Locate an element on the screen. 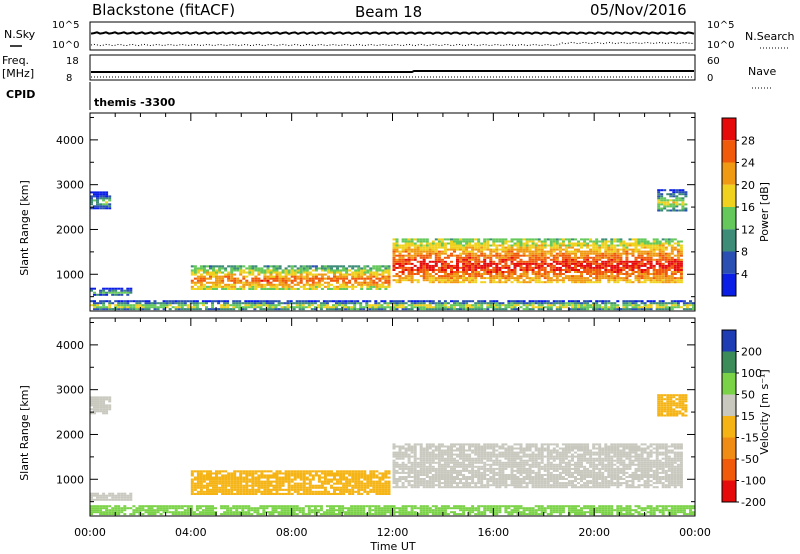 Image resolution: width=800 pixels, height=554 pixels. nsky-tick-top: 10^5 is located at coordinates (65, 25).